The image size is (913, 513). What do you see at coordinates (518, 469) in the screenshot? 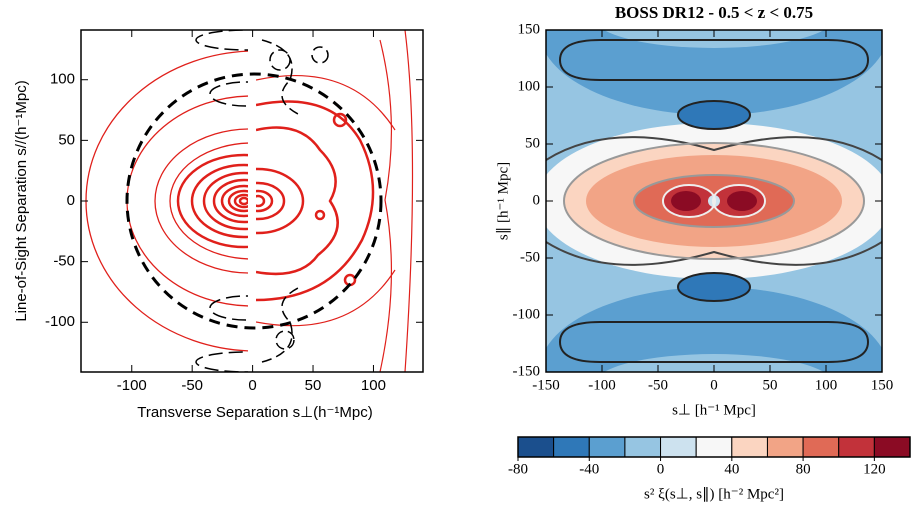
I see `colorbar-tick-label: -80` at bounding box center [518, 469].